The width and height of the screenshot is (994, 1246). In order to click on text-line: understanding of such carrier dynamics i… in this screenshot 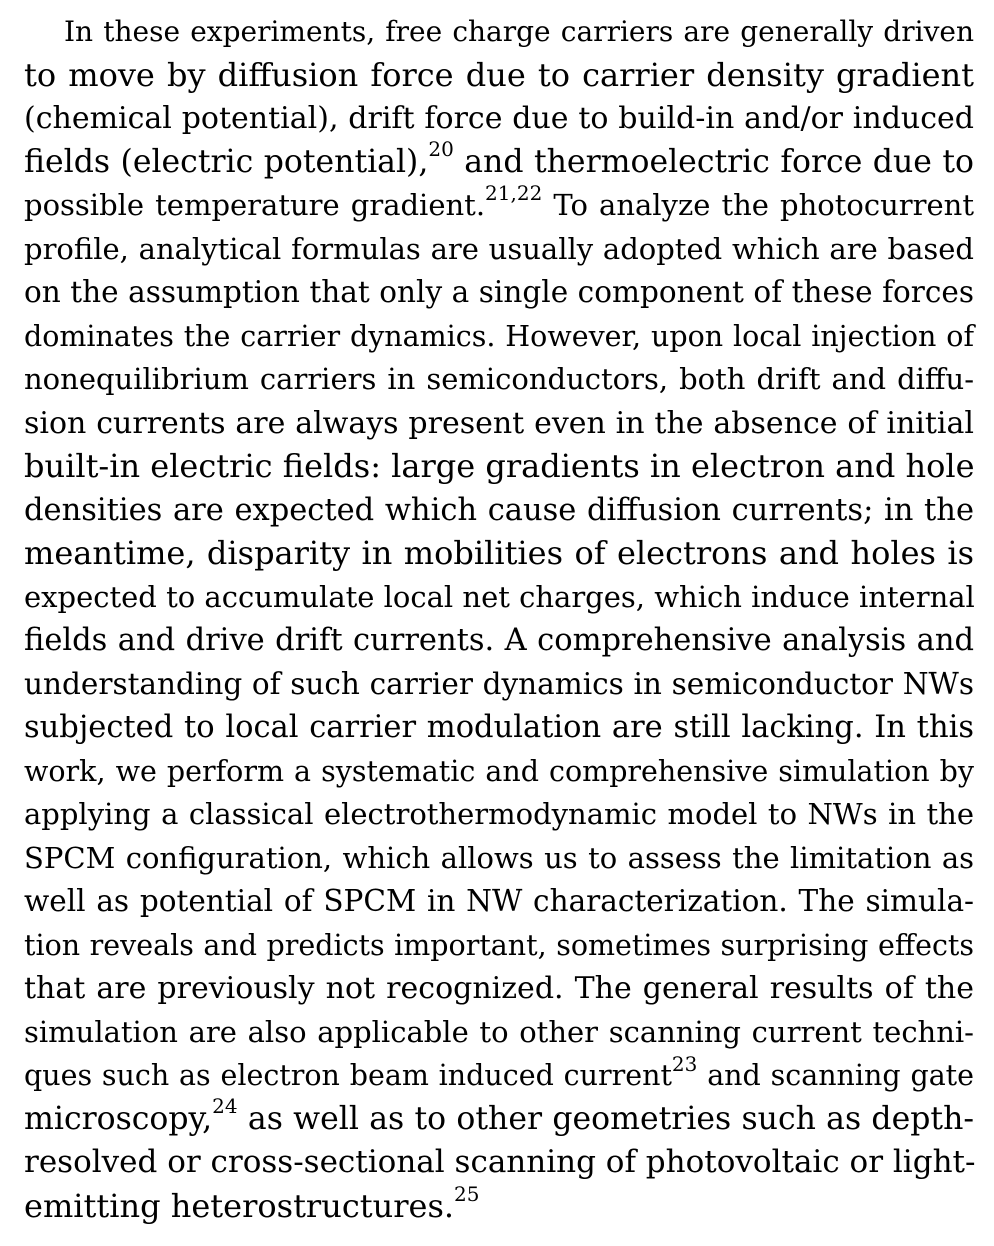, I will do `click(499, 685)`.